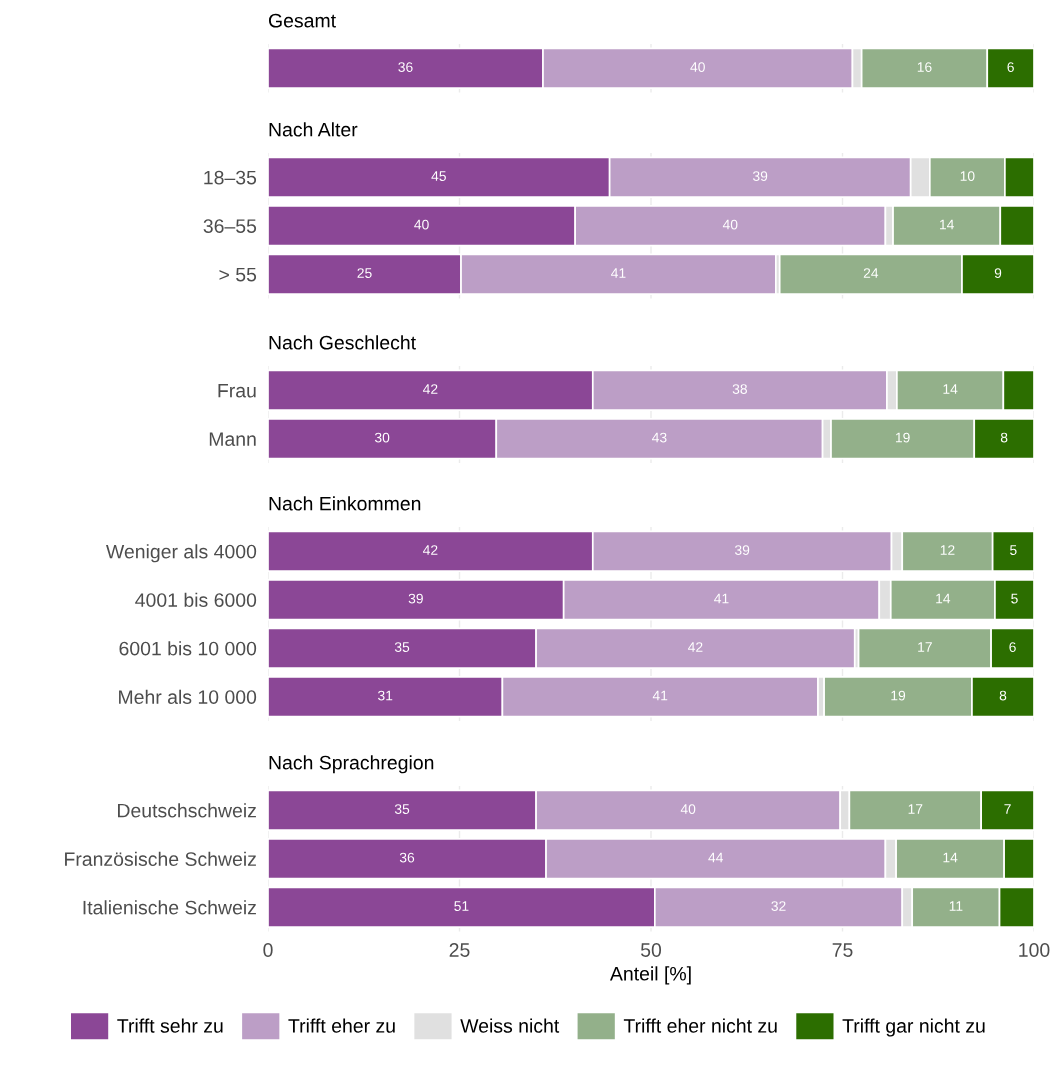 The height and width of the screenshot is (1077, 1056). Describe the element at coordinates (302, 20) in the screenshot. I see `chart-title: Gesamt` at that location.